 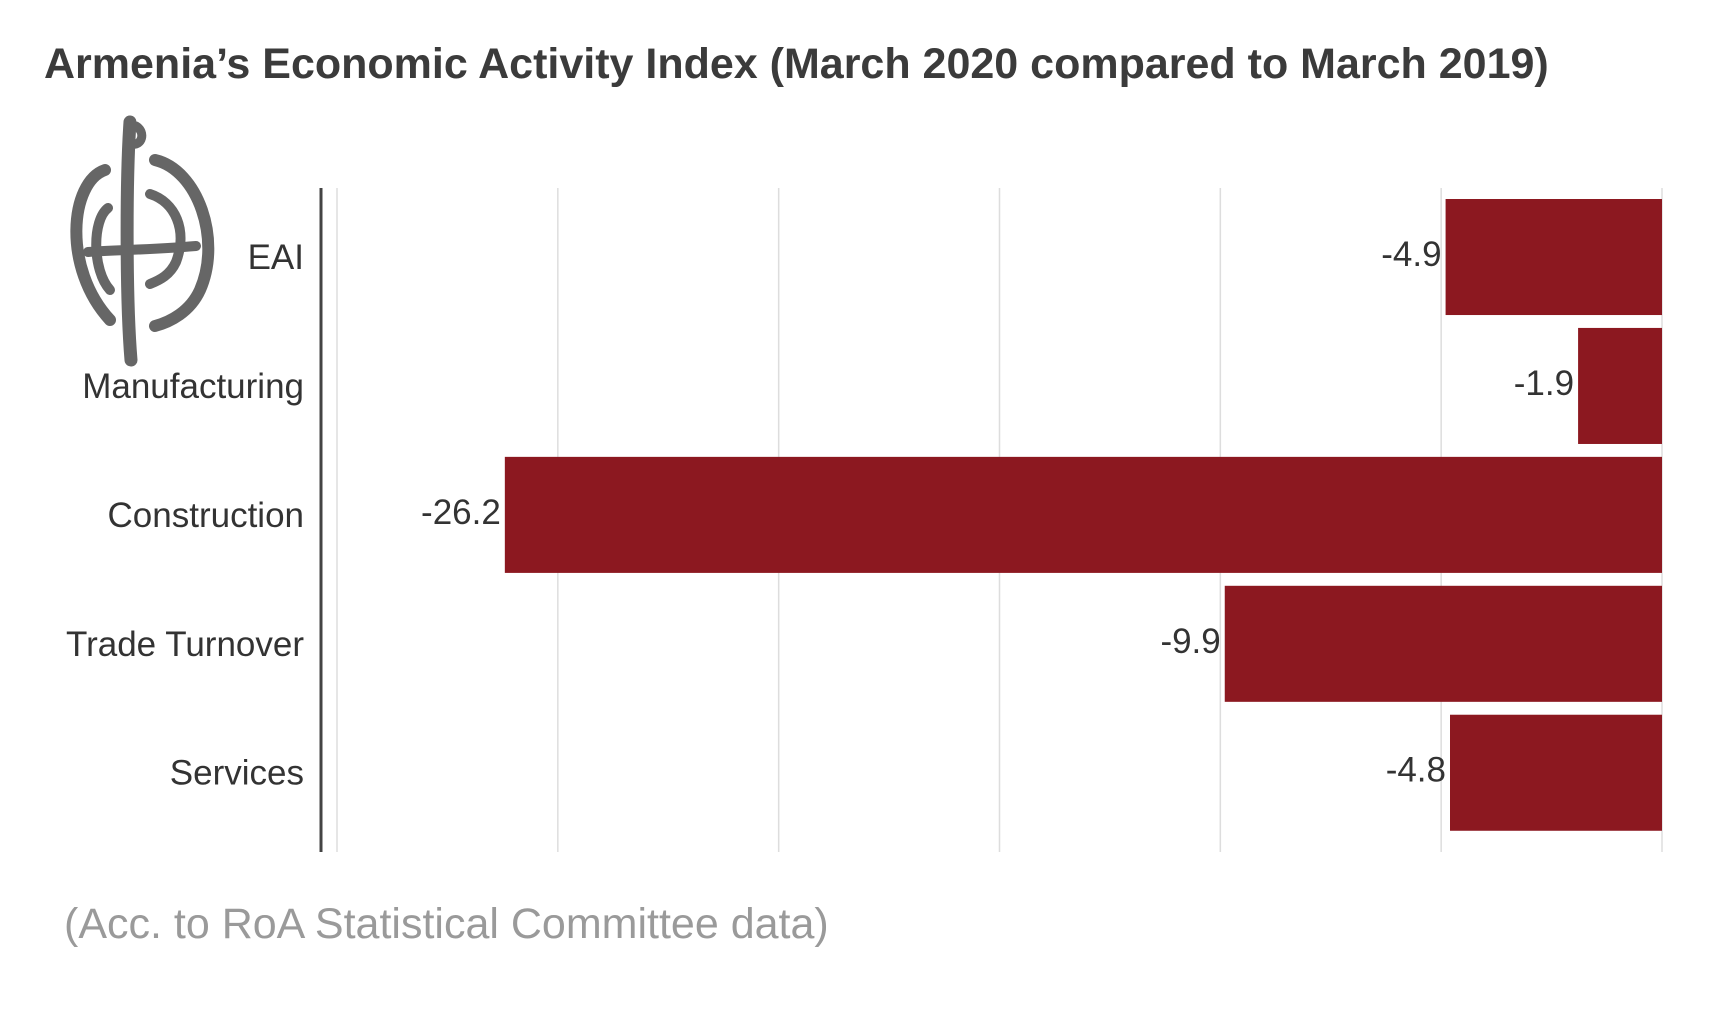 What do you see at coordinates (446, 924) in the screenshot?
I see `source-note: (Acc. to RoA Statistical Committee data)` at bounding box center [446, 924].